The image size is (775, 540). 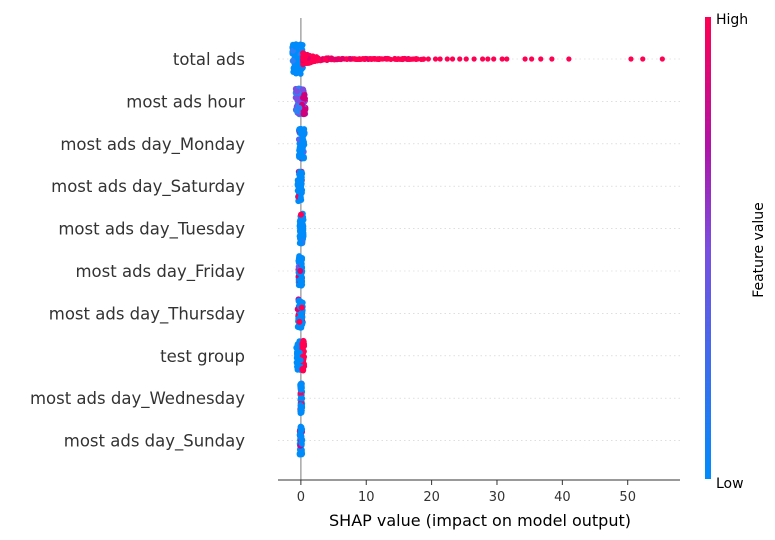 What do you see at coordinates (466, 492) in the screenshot?
I see `x-axis-ticks: 0 10 20 30 40 50` at bounding box center [466, 492].